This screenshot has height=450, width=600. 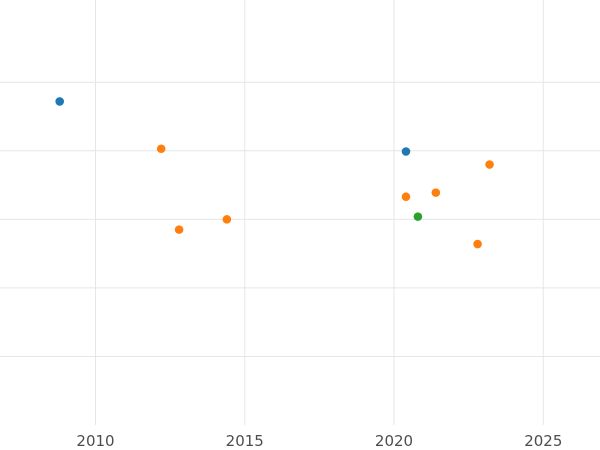 What do you see at coordinates (394, 441) in the screenshot?
I see `x-tick-label: 2020` at bounding box center [394, 441].